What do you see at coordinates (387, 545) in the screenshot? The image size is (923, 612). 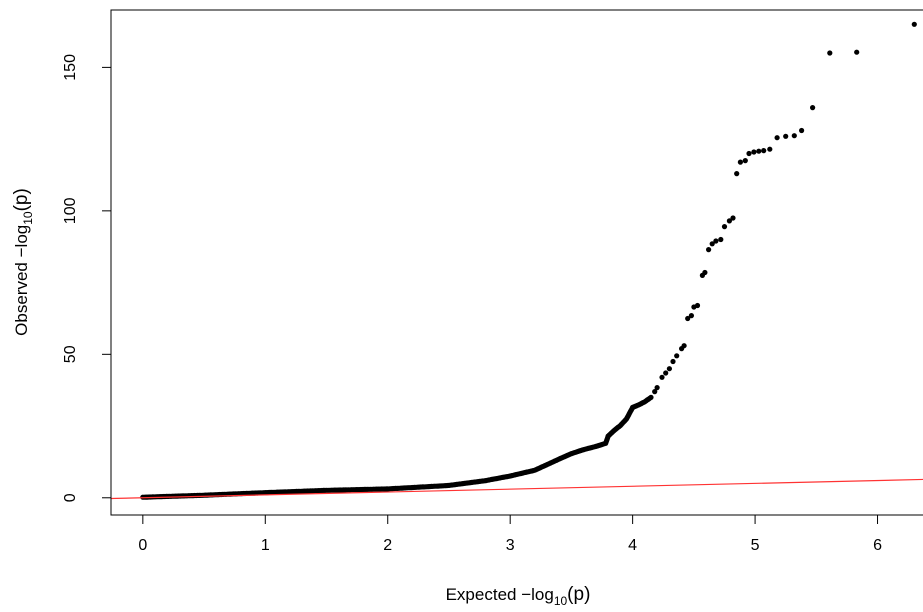 I see `x-tick-label: 2` at bounding box center [387, 545].